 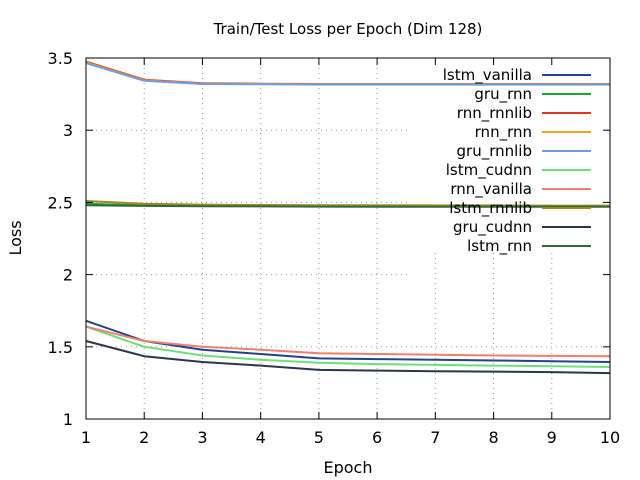 I want to click on x-axis-label: Epoch, so click(x=348, y=467).